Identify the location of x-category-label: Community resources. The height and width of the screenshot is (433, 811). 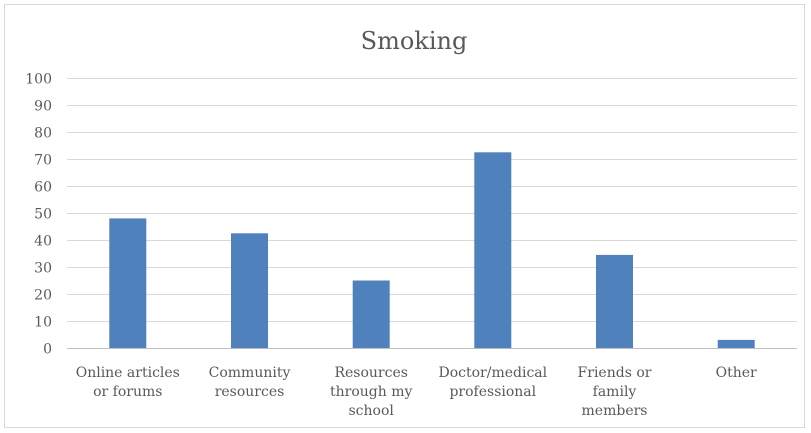
(250, 382).